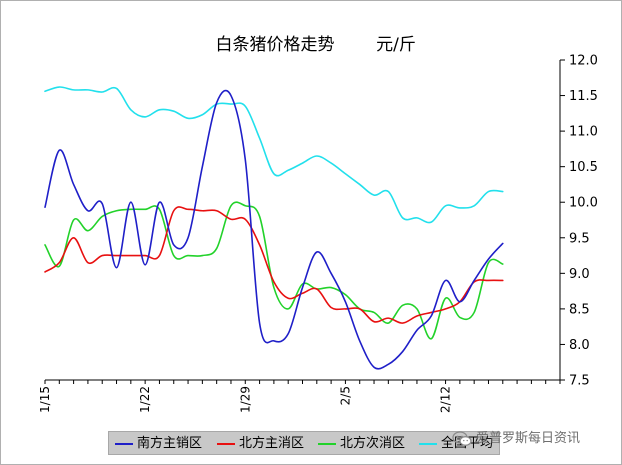 The width and height of the screenshot is (622, 465). What do you see at coordinates (345, 395) in the screenshot?
I see `x-tick-label: 2/5` at bounding box center [345, 395].